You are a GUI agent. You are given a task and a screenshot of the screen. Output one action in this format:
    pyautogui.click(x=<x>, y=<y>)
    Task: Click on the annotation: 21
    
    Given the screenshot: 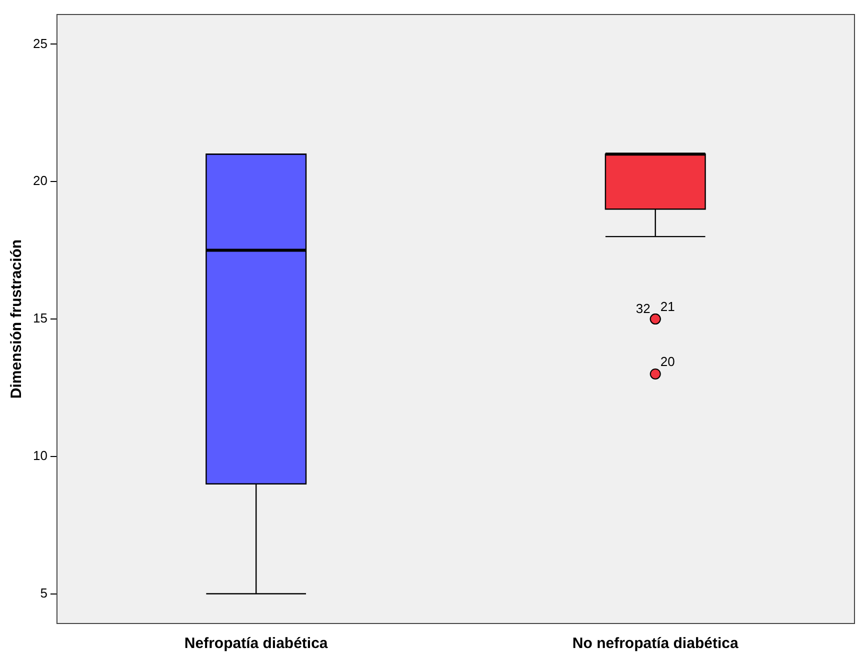 What is the action you would take?
    pyautogui.click(x=667, y=306)
    